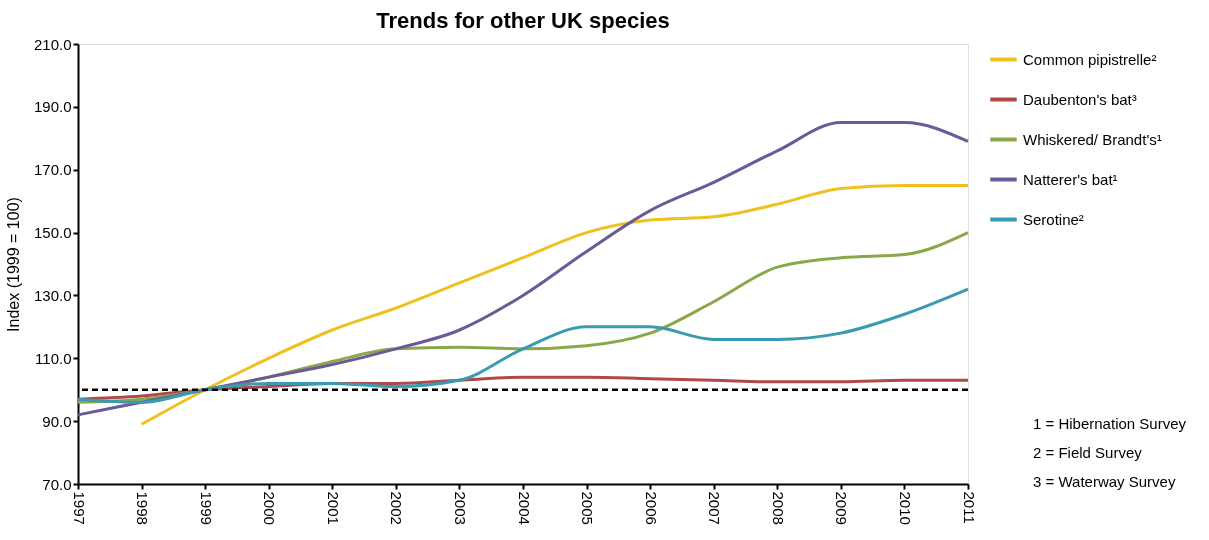 This screenshot has width=1209, height=540. I want to click on x-tick-label: 2007, so click(715, 508).